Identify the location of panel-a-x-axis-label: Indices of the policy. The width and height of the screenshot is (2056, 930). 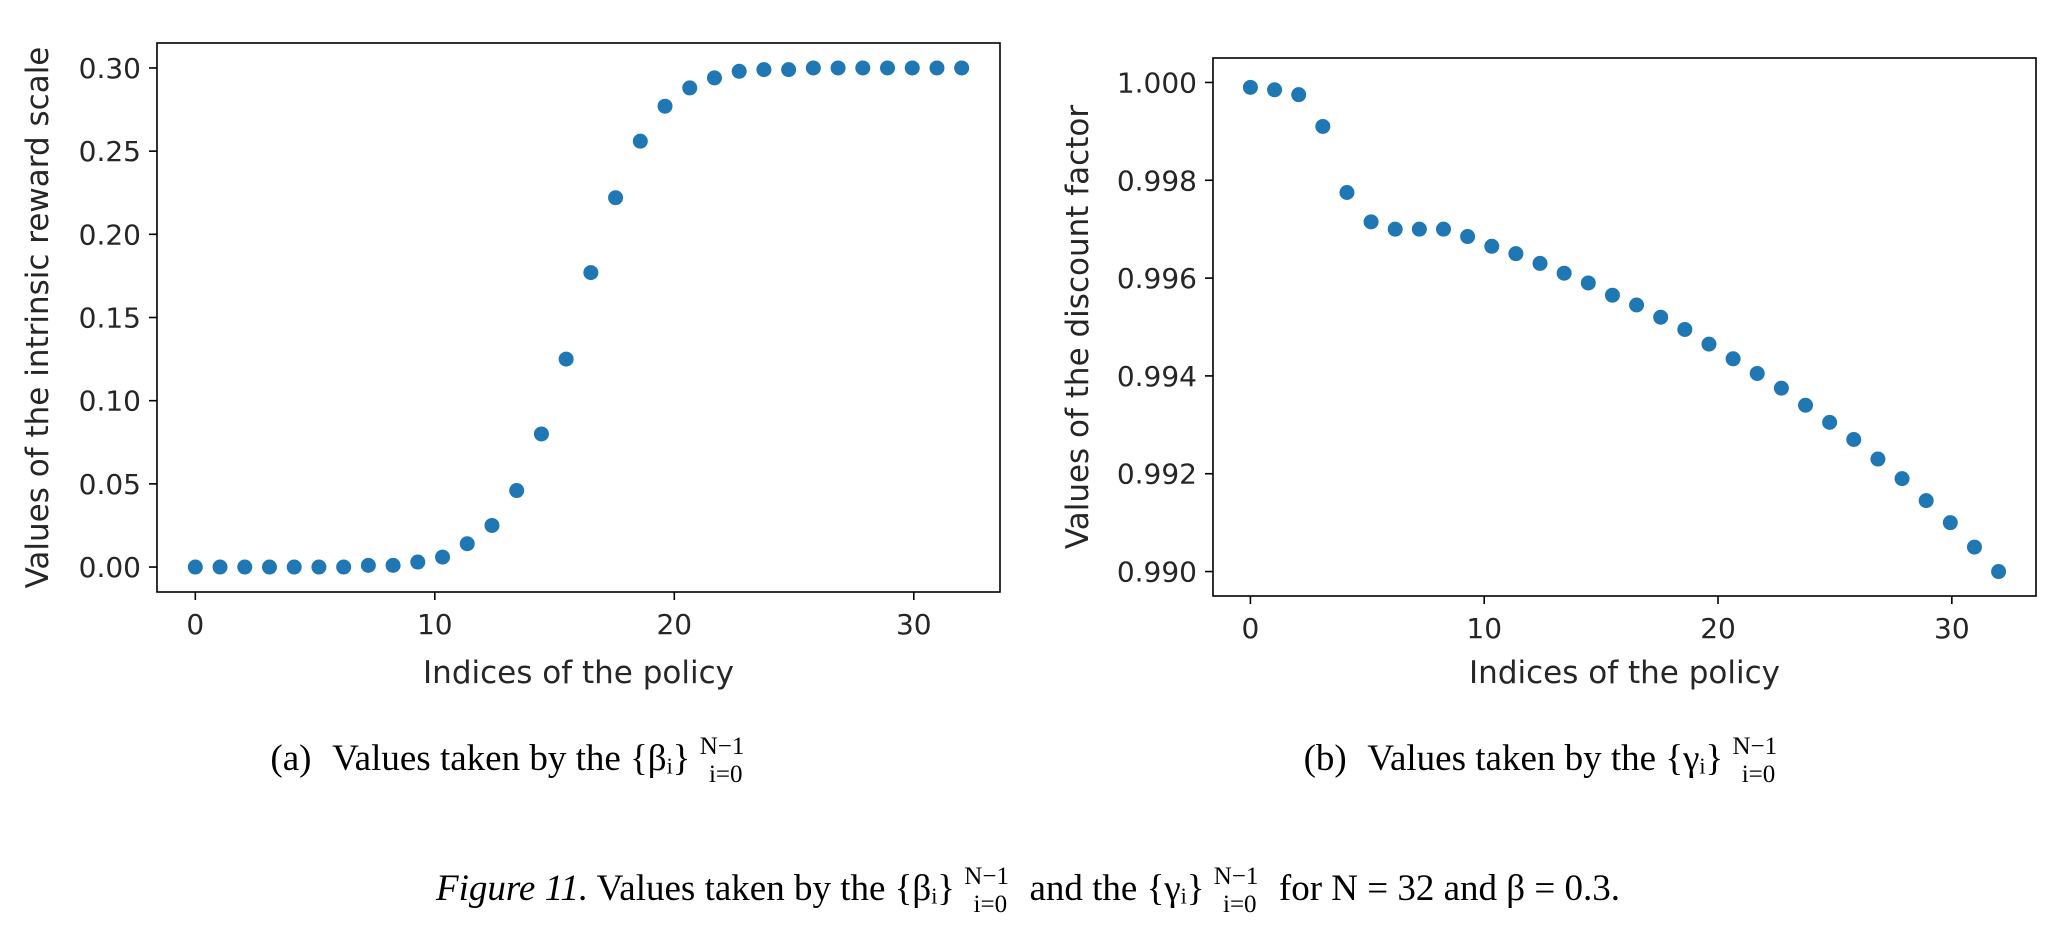
(578, 673).